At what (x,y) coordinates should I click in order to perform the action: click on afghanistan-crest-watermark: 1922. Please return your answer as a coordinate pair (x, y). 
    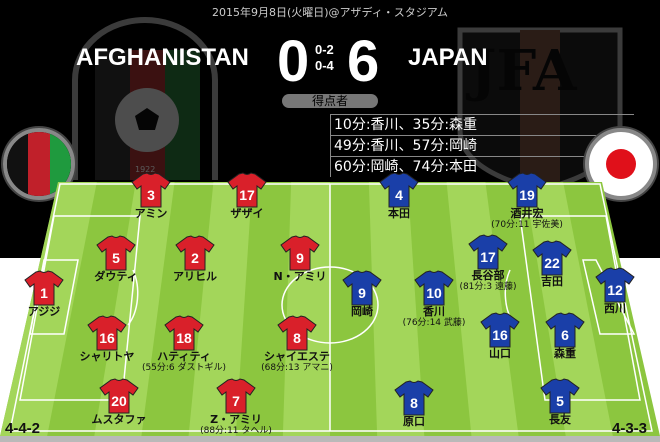
    Looking at the image, I should click on (145, 98).